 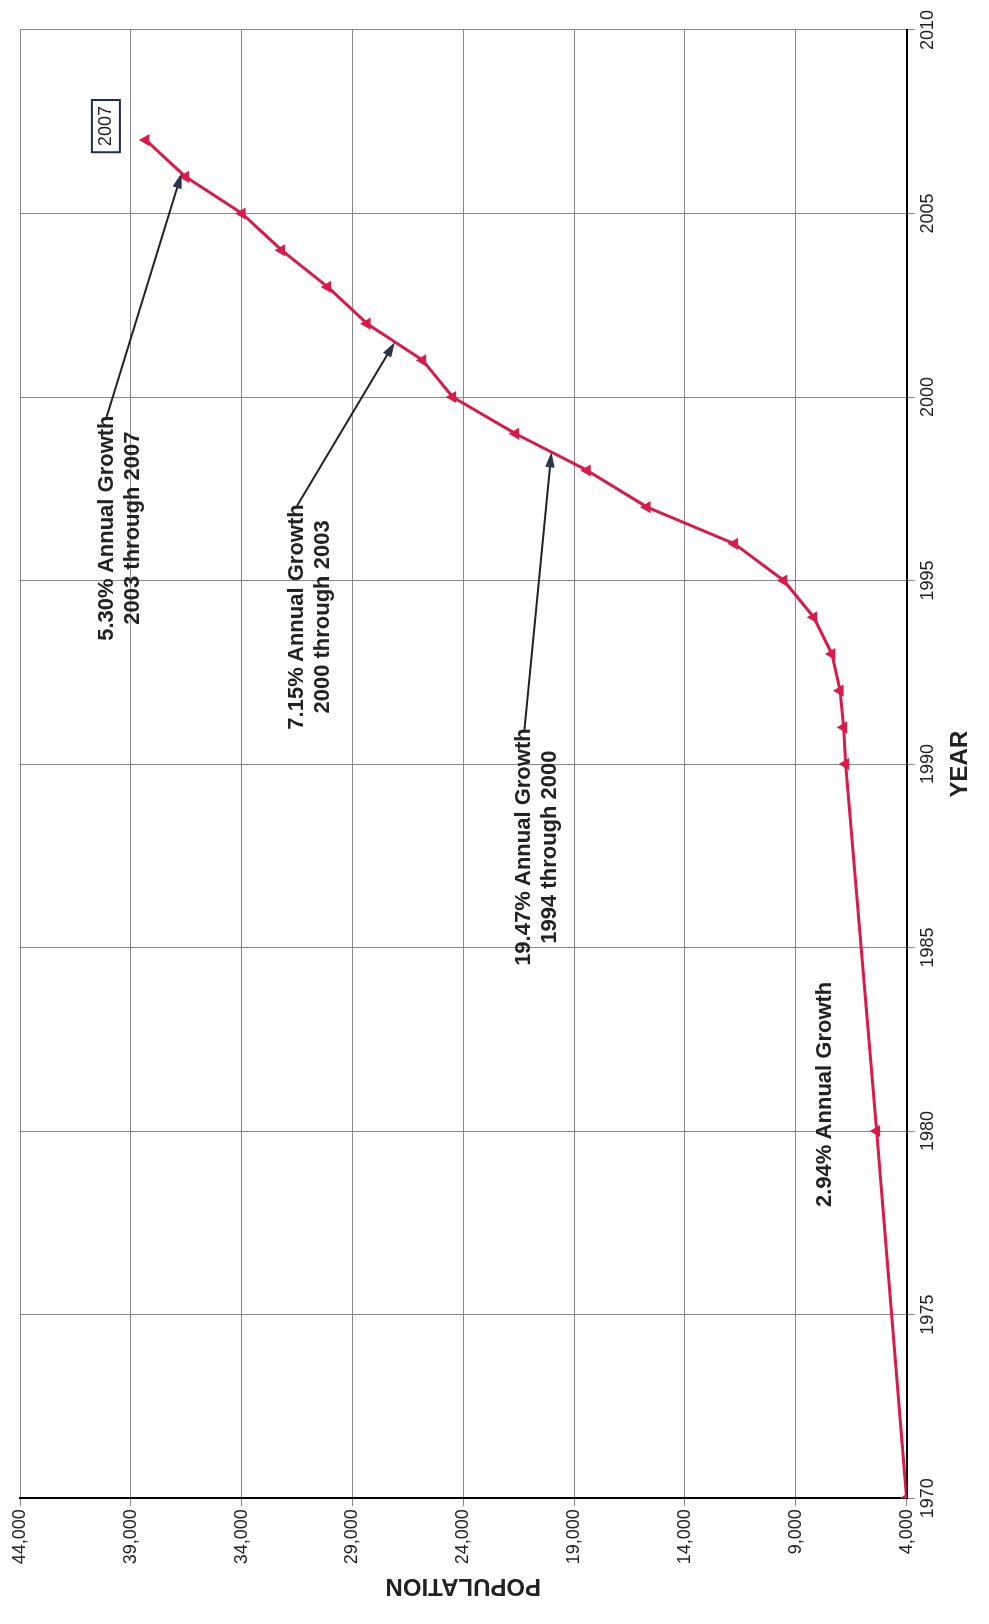 I want to click on x-tick-label: 19,000, so click(x=573, y=1537).